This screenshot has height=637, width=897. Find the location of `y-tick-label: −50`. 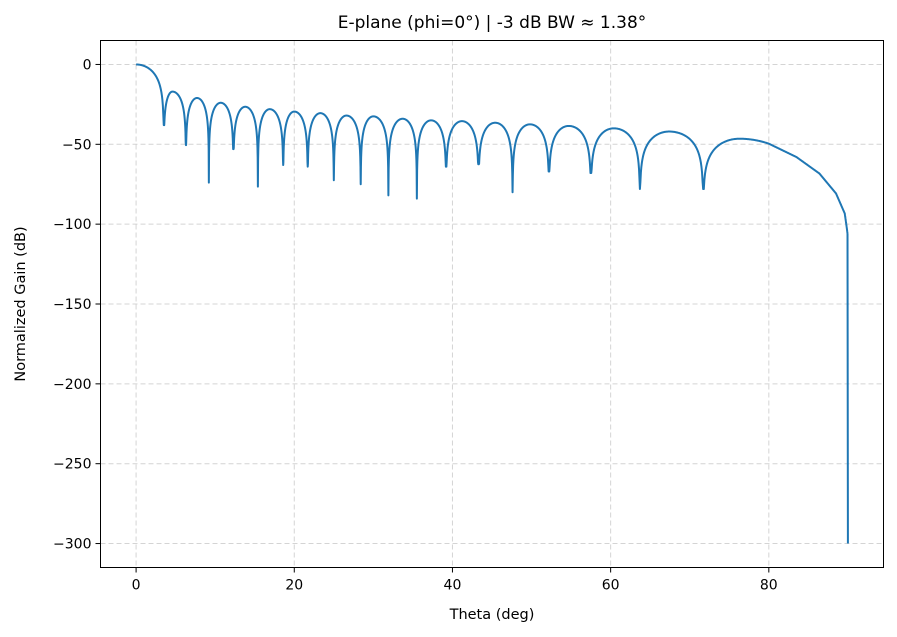

y-tick-label: −50 is located at coordinates (77, 145).